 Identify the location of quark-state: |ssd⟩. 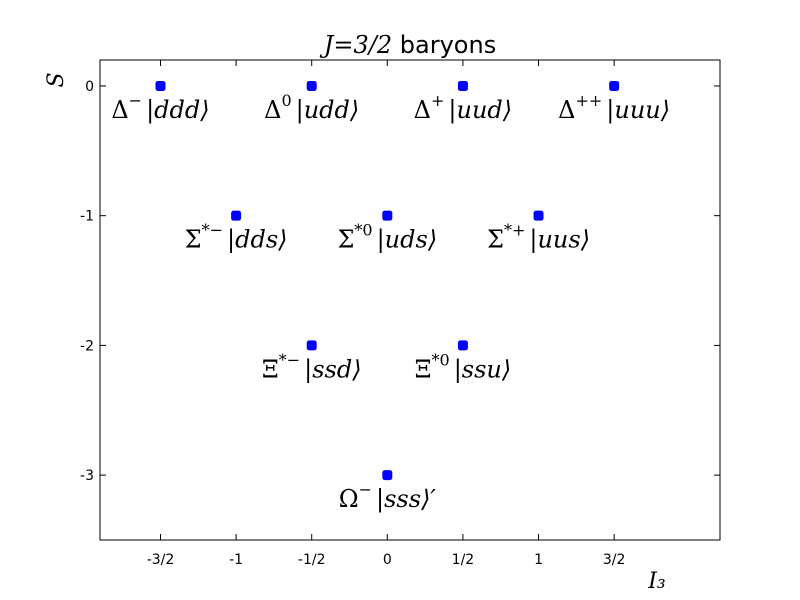
(332, 369).